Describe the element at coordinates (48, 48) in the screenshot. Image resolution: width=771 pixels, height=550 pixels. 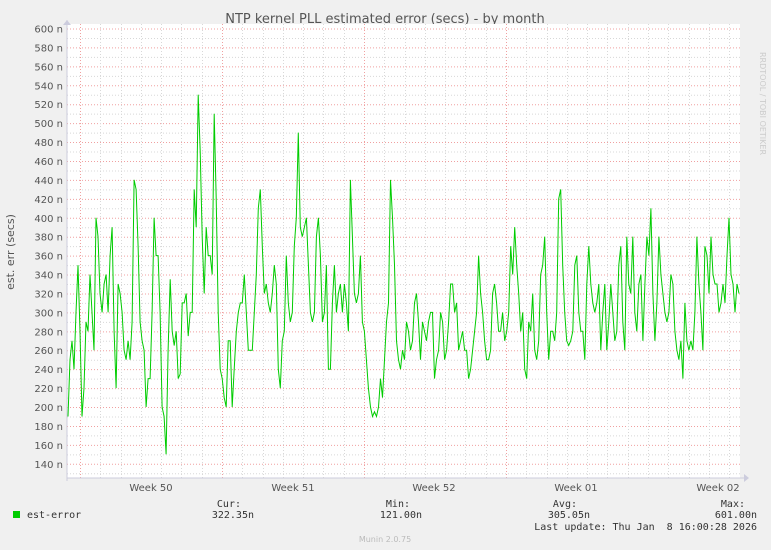
I see `y-tick-label: 580 n` at that location.